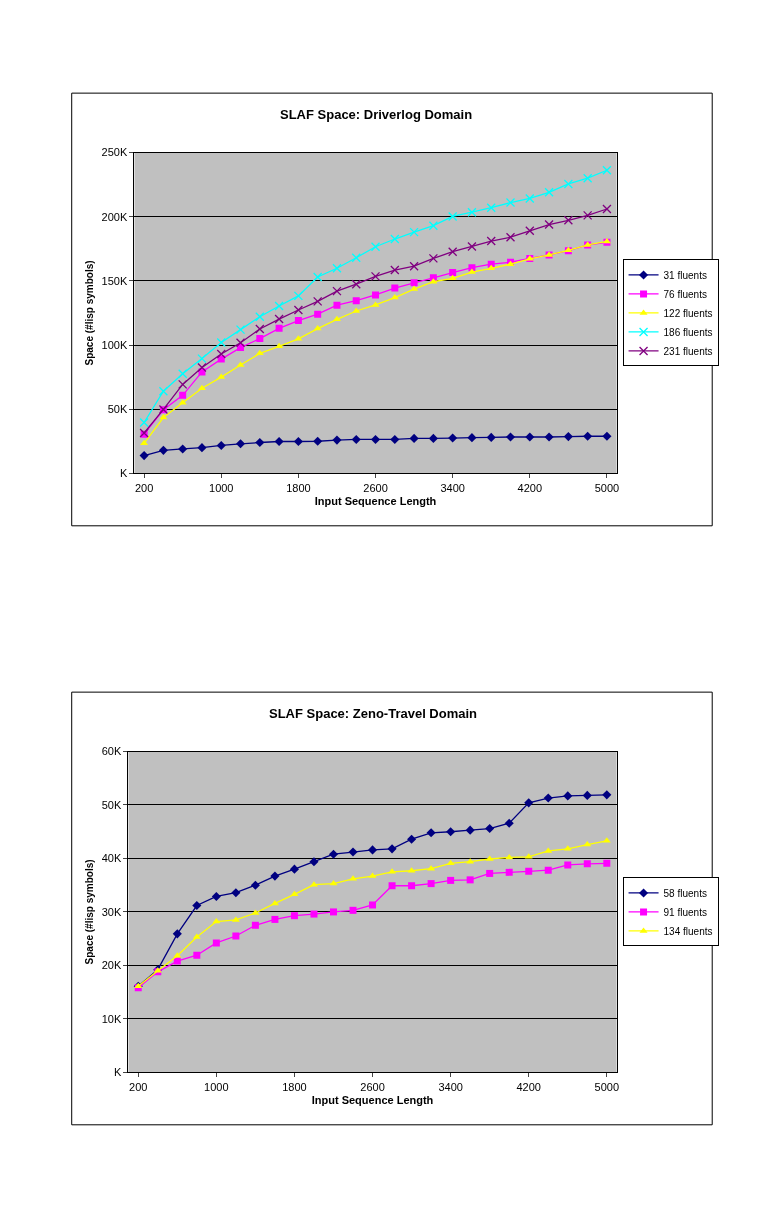 Image resolution: width=767 pixels, height=1211 pixels. I want to click on y-tick-label: 30K, so click(111, 911).